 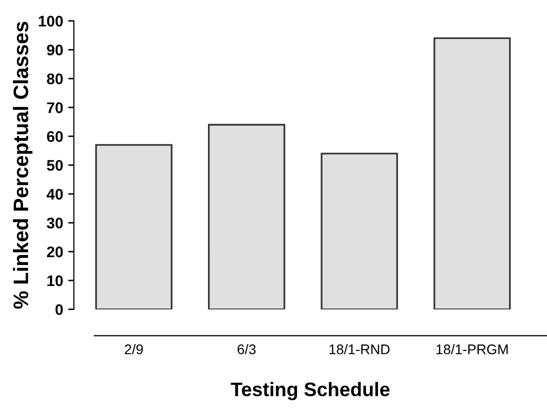 What do you see at coordinates (50, 21) in the screenshot?
I see `y-tick-label: 100` at bounding box center [50, 21].